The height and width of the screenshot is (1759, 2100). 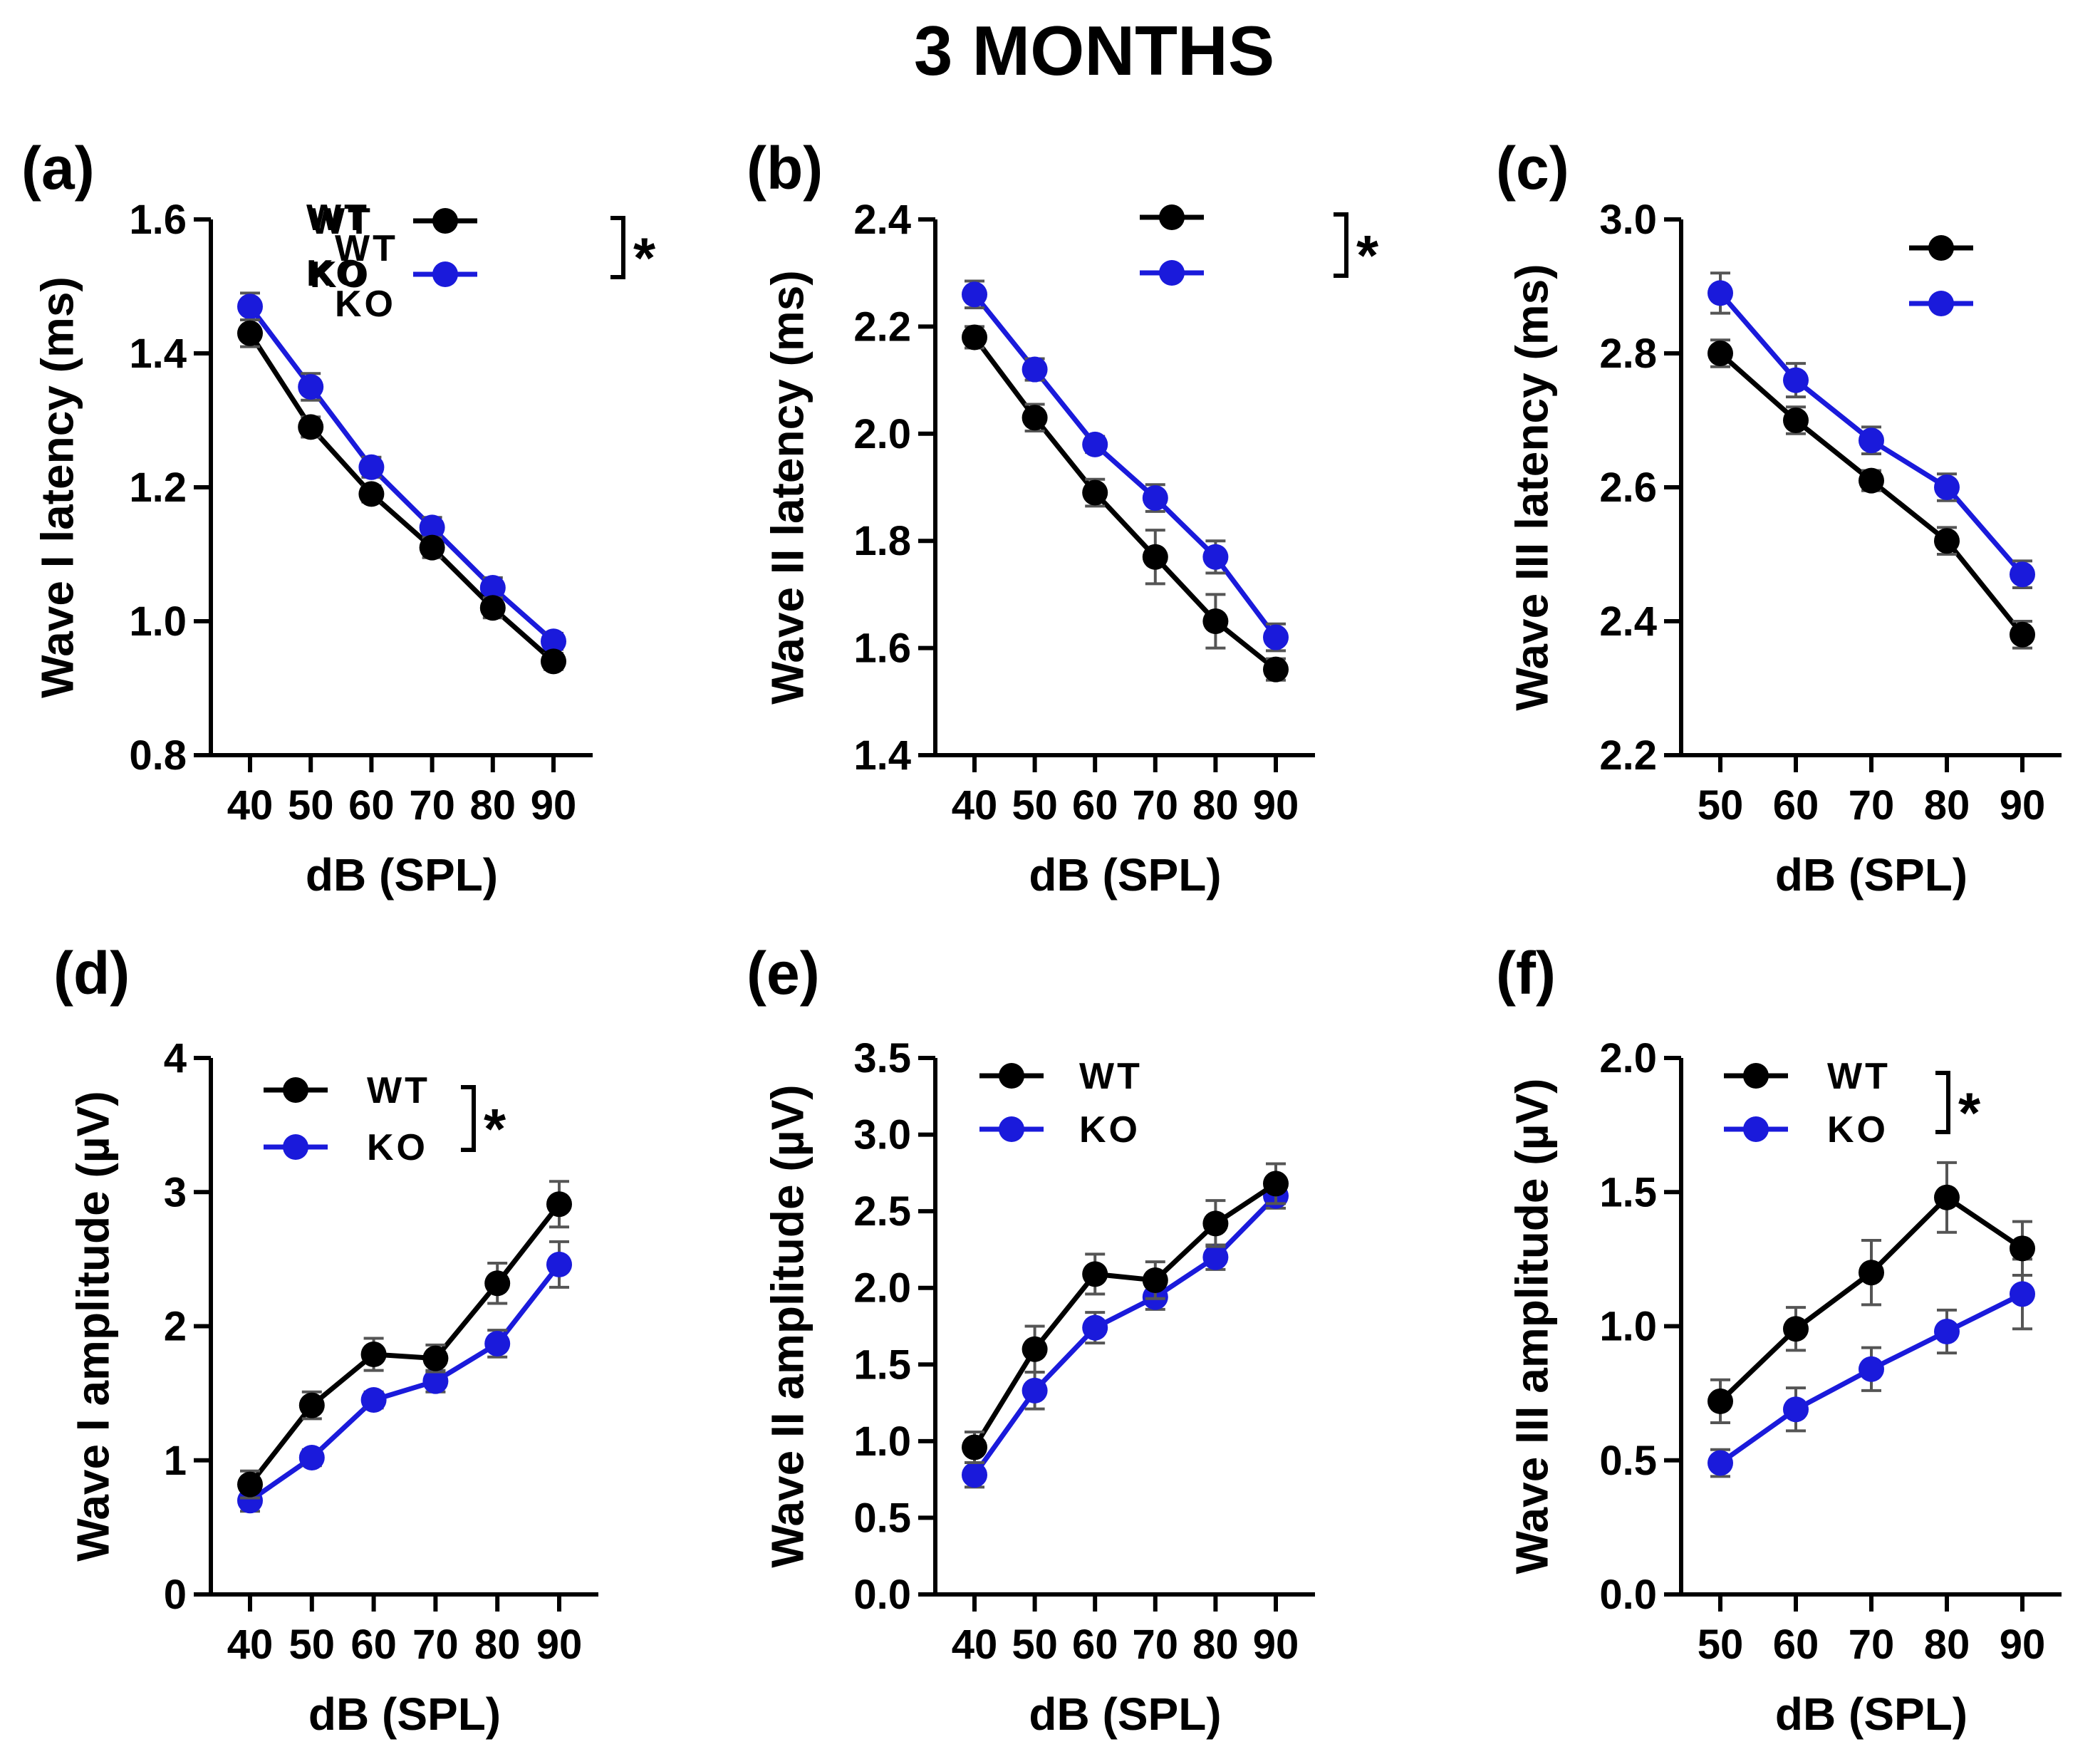 I want to click on y-tick-label: 4, so click(x=175, y=1058).